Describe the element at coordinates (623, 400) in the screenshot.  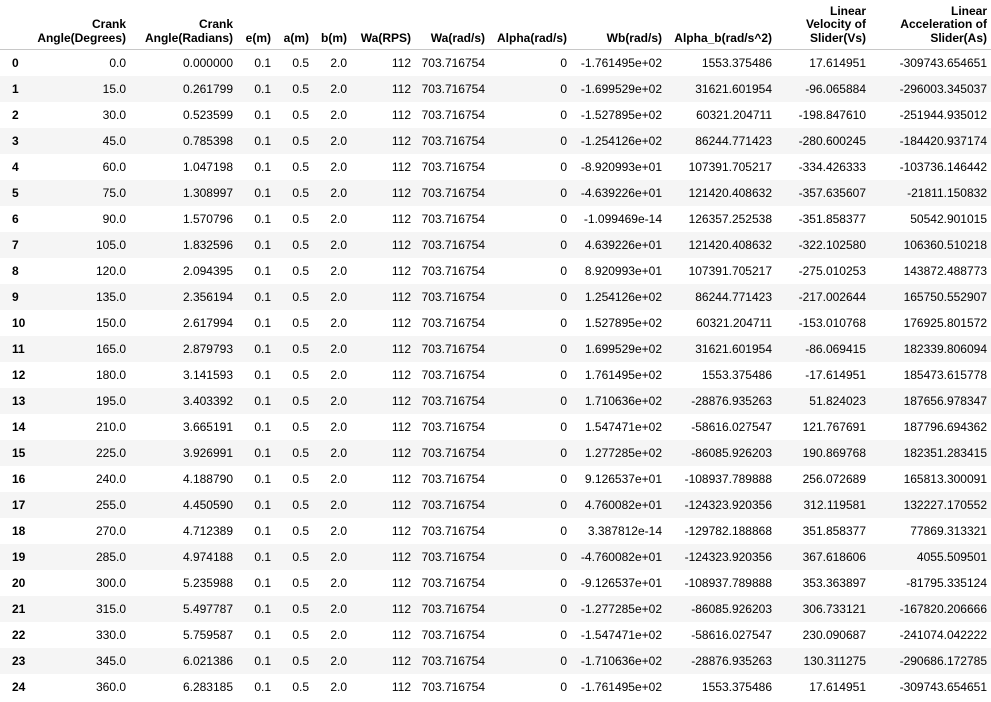
I see `table-cell: 1.710636e+02` at that location.